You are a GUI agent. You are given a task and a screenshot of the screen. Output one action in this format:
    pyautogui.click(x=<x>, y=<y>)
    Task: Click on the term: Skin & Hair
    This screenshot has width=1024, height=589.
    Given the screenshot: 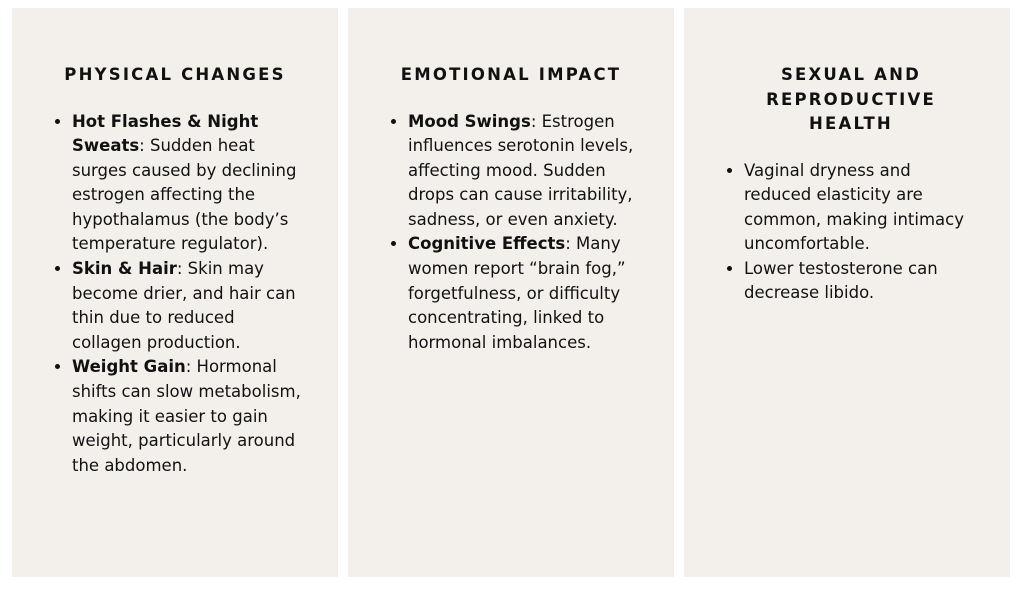 What is the action you would take?
    pyautogui.click(x=124, y=269)
    